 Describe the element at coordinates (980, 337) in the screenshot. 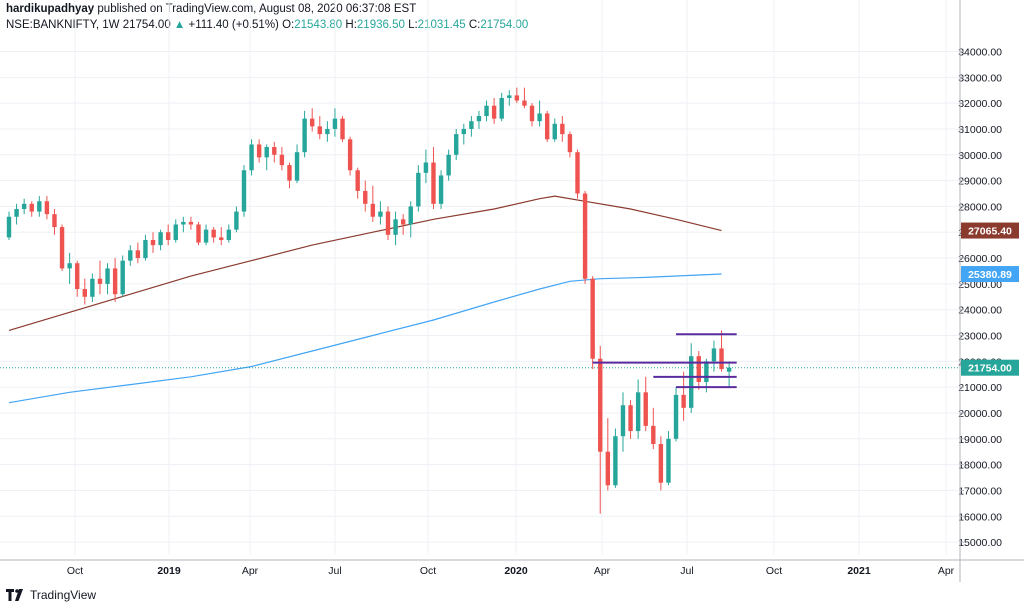

I see `price-tick-label: 23000.00` at that location.